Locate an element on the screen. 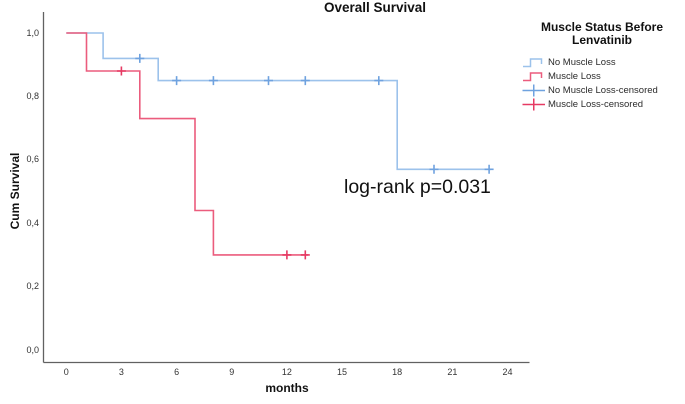 The height and width of the screenshot is (404, 685). x-tick-label: 18 is located at coordinates (397, 372).